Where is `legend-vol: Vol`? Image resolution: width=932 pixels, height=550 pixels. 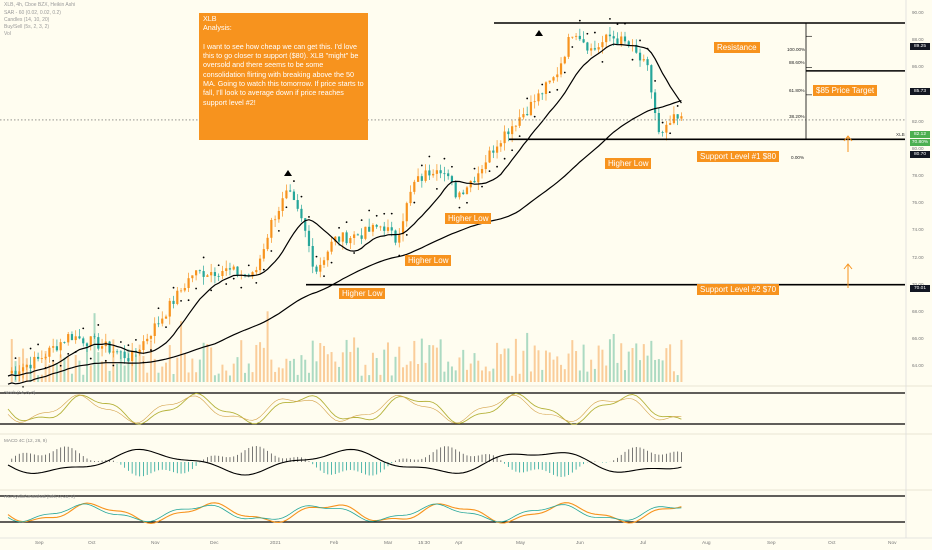 legend-vol: Vol is located at coordinates (7, 34).